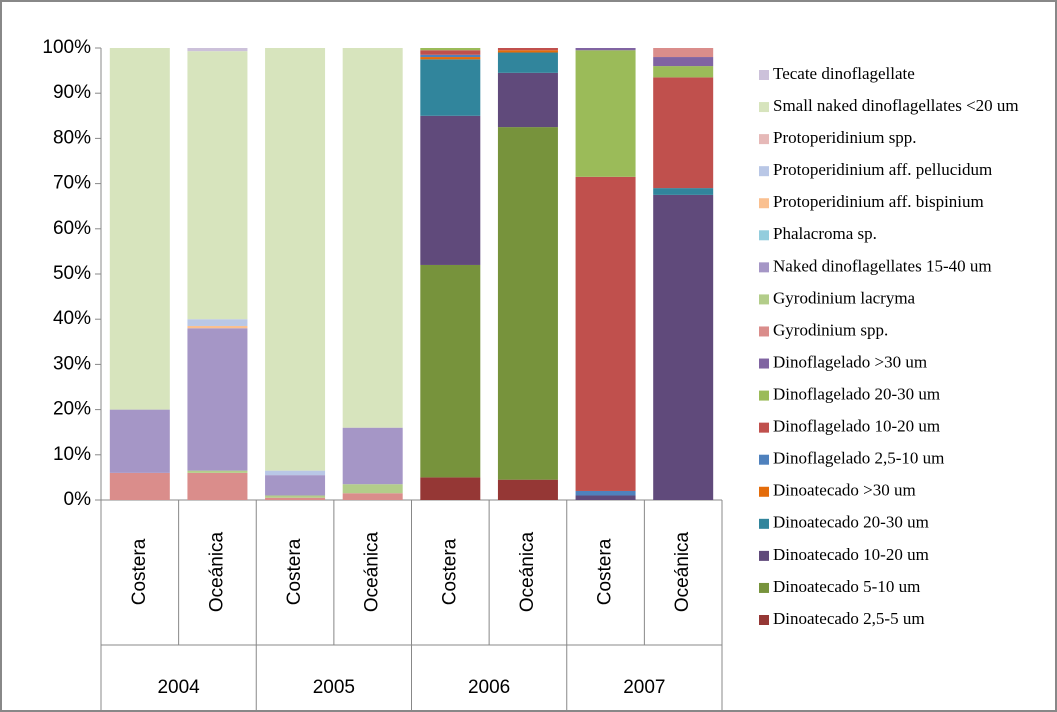 This screenshot has width=1057, height=712. What do you see at coordinates (851, 522) in the screenshot?
I see `legend-label: Dinoatecado 20-30 um` at bounding box center [851, 522].